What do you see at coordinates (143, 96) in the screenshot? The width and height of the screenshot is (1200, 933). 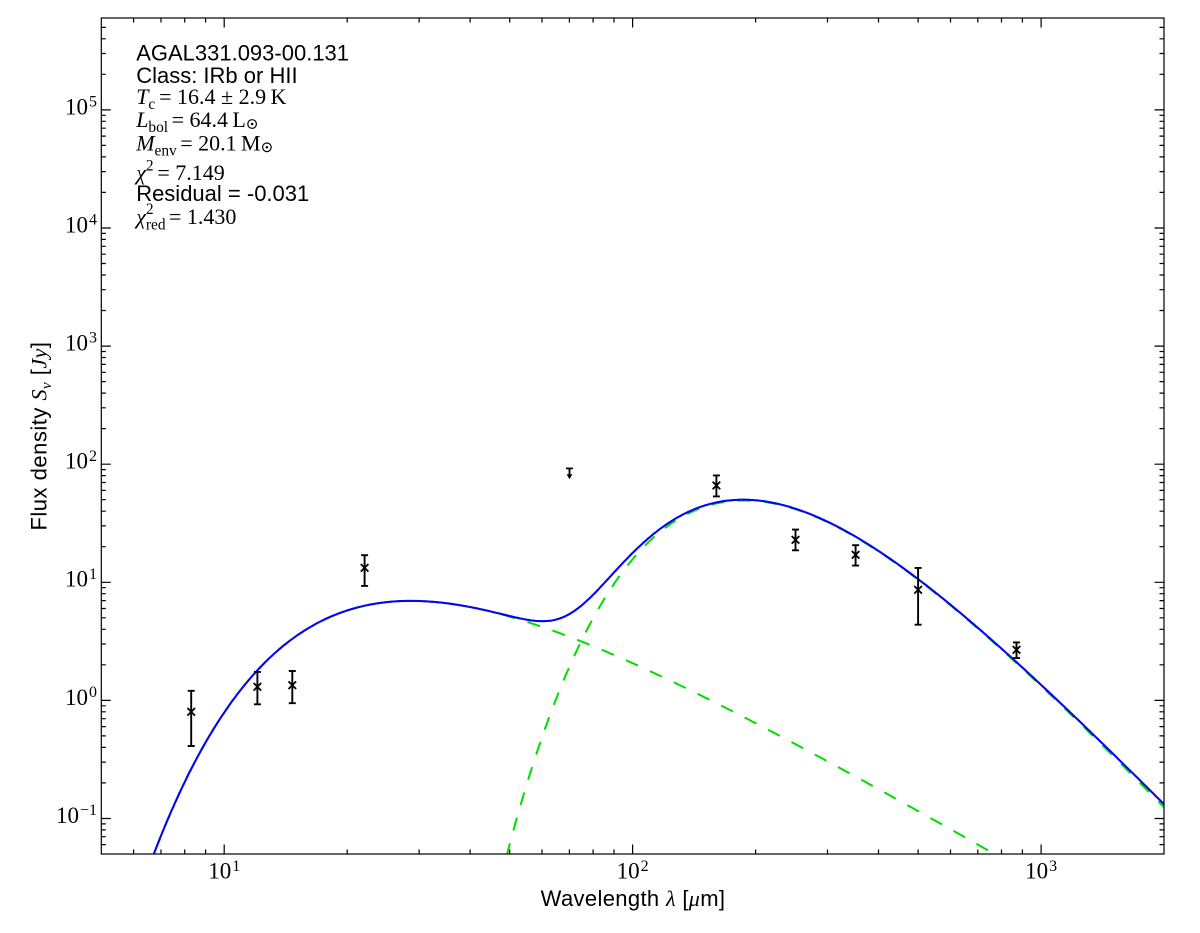 I see `svg-text: T` at bounding box center [143, 96].